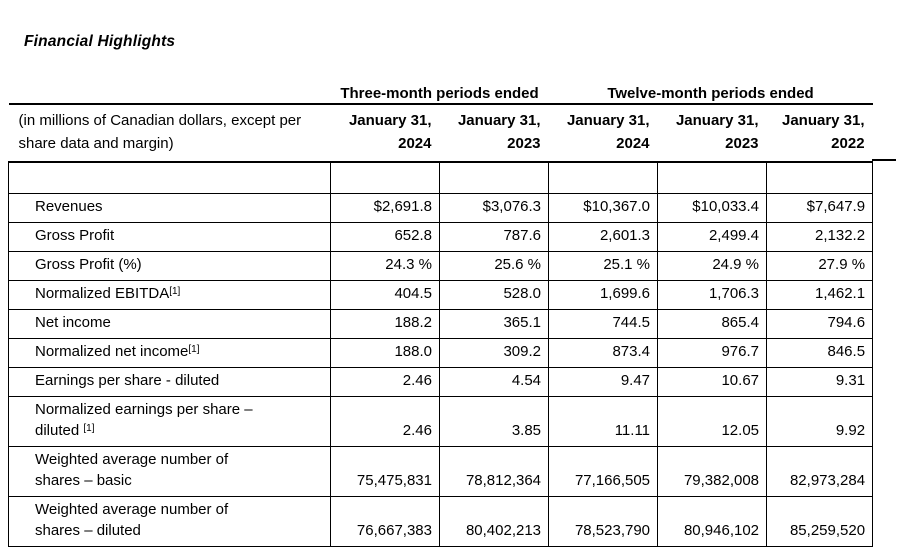 Image resolution: width=912 pixels, height=553 pixels. I want to click on value-cell: 80,402,213, so click(494, 521).